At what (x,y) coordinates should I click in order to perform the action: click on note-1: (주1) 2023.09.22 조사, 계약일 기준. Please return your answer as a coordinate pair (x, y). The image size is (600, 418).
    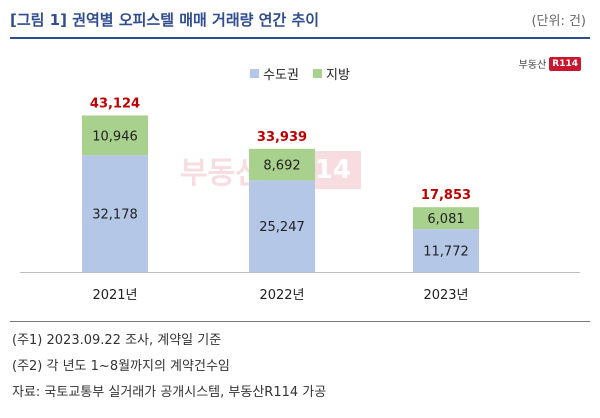
    Looking at the image, I should click on (117, 340).